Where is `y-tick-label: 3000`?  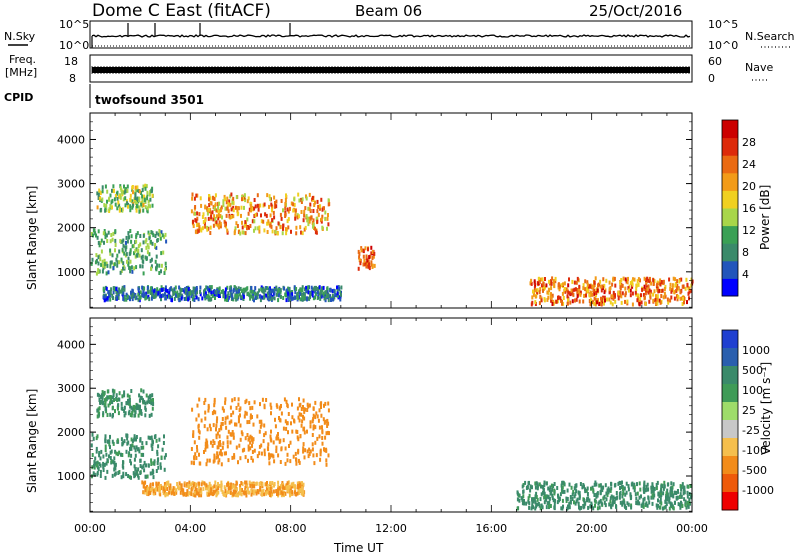 y-tick-label: 3000 is located at coordinates (71, 184).